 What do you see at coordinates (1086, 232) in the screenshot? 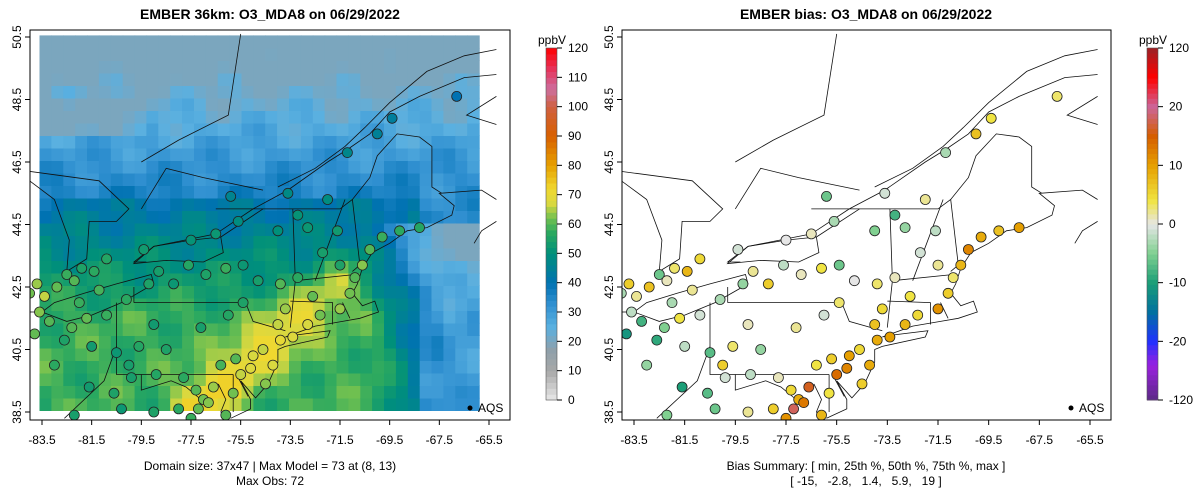
I see `coastline-nova-scotia` at bounding box center [1086, 232].